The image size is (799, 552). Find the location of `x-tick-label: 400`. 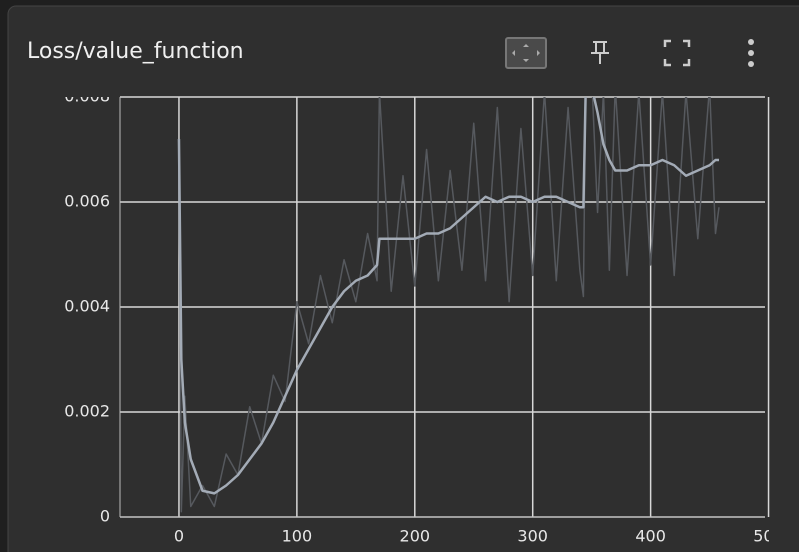

x-tick-label: 400 is located at coordinates (650, 536).